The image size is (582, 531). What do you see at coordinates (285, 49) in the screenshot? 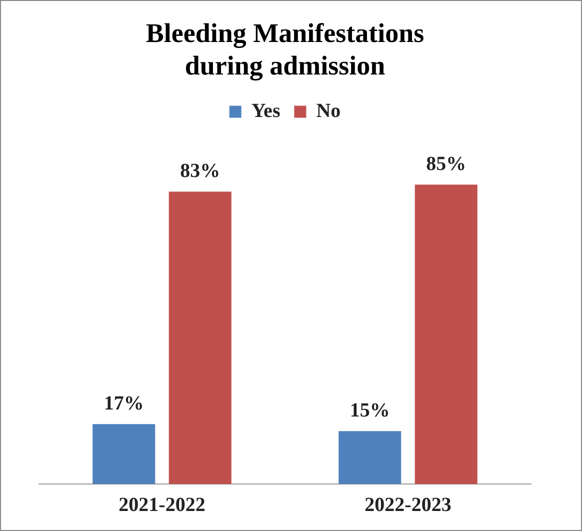
I see `chart-title: Bleeding Manifestations during admission` at bounding box center [285, 49].